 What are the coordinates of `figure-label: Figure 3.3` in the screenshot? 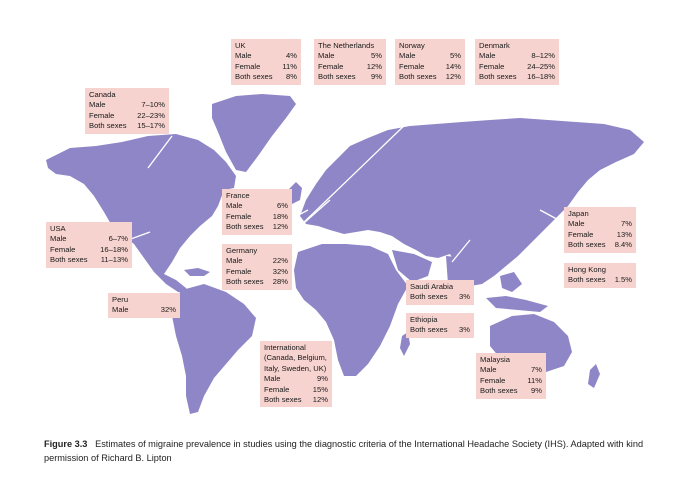 It's located at (66, 444).